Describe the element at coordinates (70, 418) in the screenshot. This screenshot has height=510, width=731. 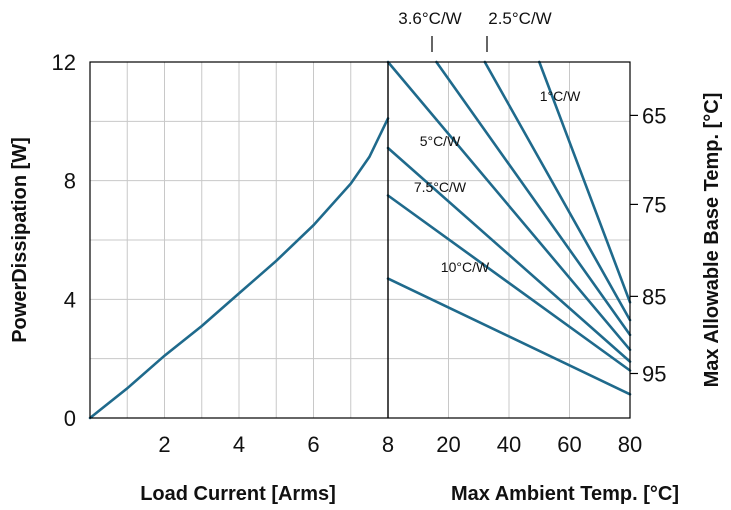
I see `y-tick-label: 0` at that location.